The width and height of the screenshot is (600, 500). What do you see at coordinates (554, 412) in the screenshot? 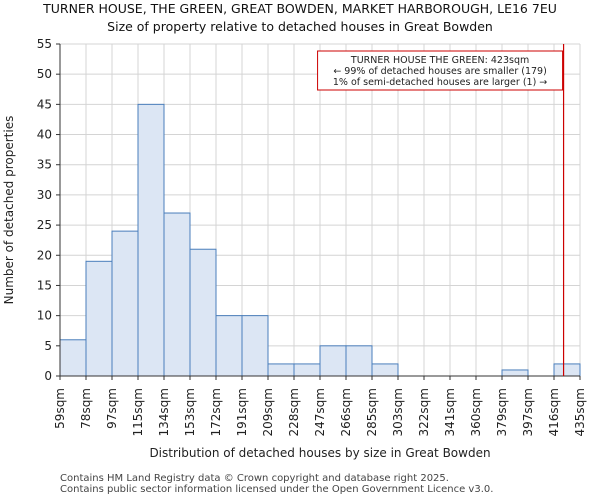
I see `x-tick-label: 416sqm` at bounding box center [554, 412].